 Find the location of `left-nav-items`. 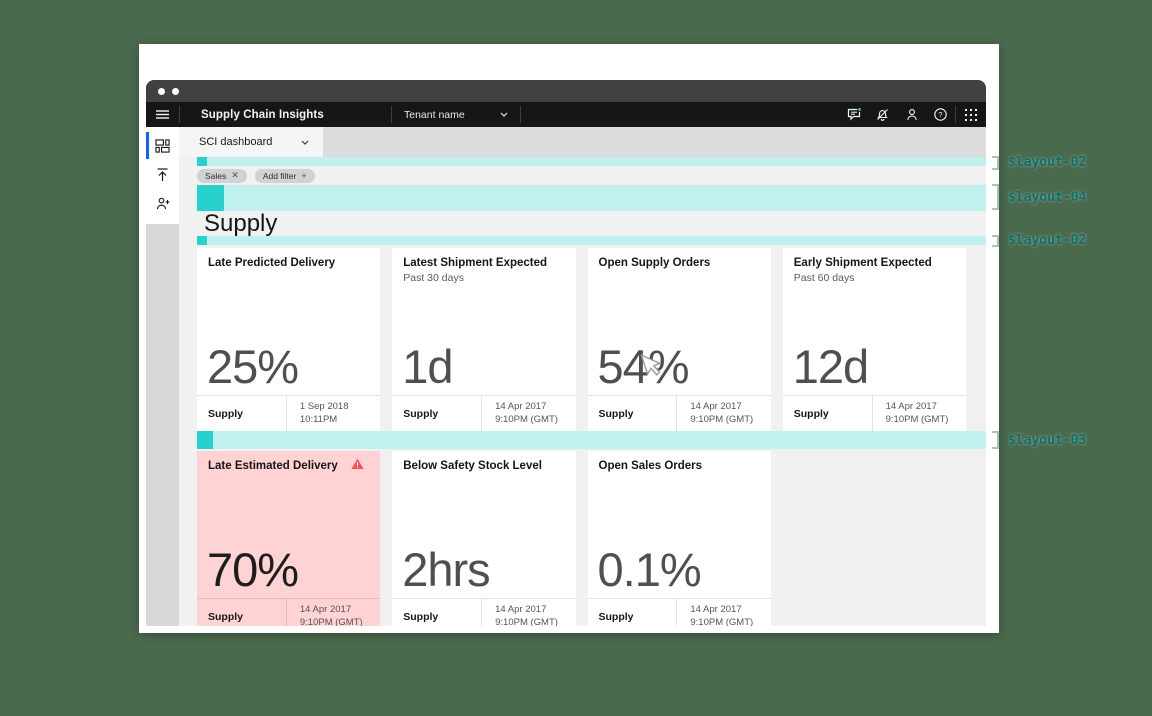

left-nav-items is located at coordinates (162, 175).